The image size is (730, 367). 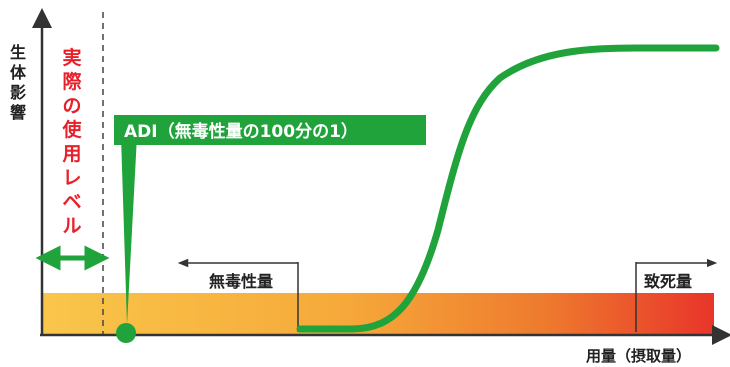 I want to click on ylabel-char: 体, so click(x=18, y=72).